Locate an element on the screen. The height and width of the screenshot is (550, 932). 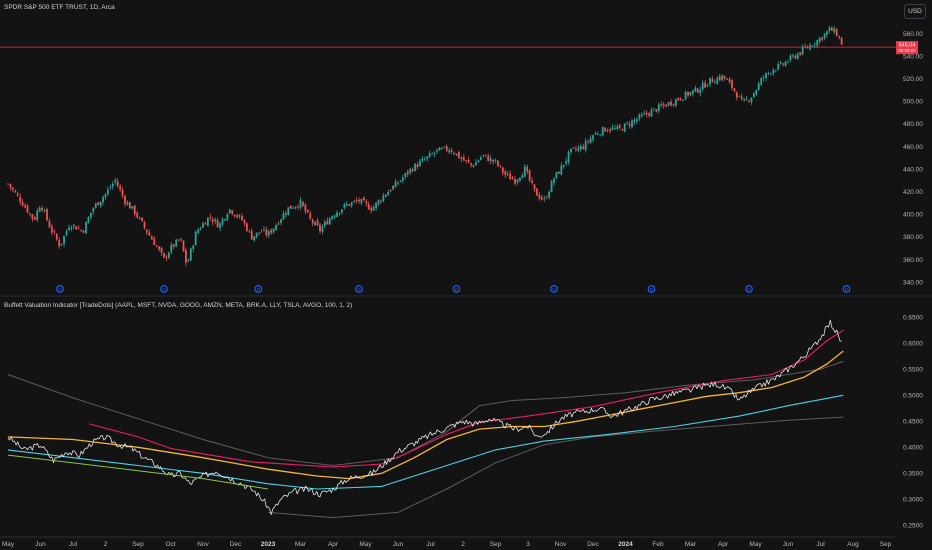
x-axis-tick: Dec is located at coordinates (593, 544).